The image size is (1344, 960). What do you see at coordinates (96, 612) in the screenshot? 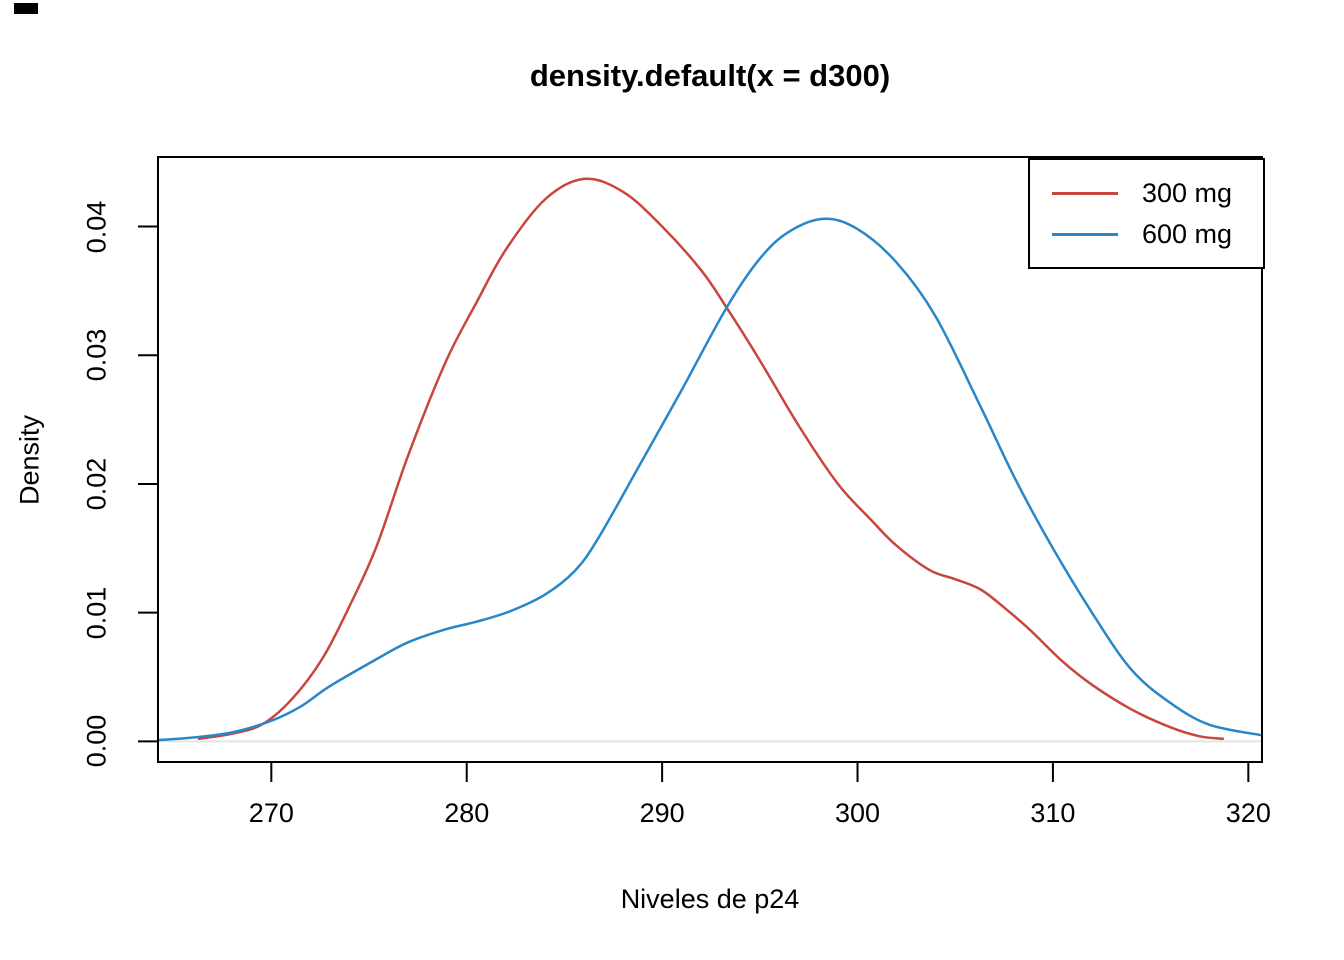
I see `y-tick-label: 0.01` at bounding box center [96, 612].